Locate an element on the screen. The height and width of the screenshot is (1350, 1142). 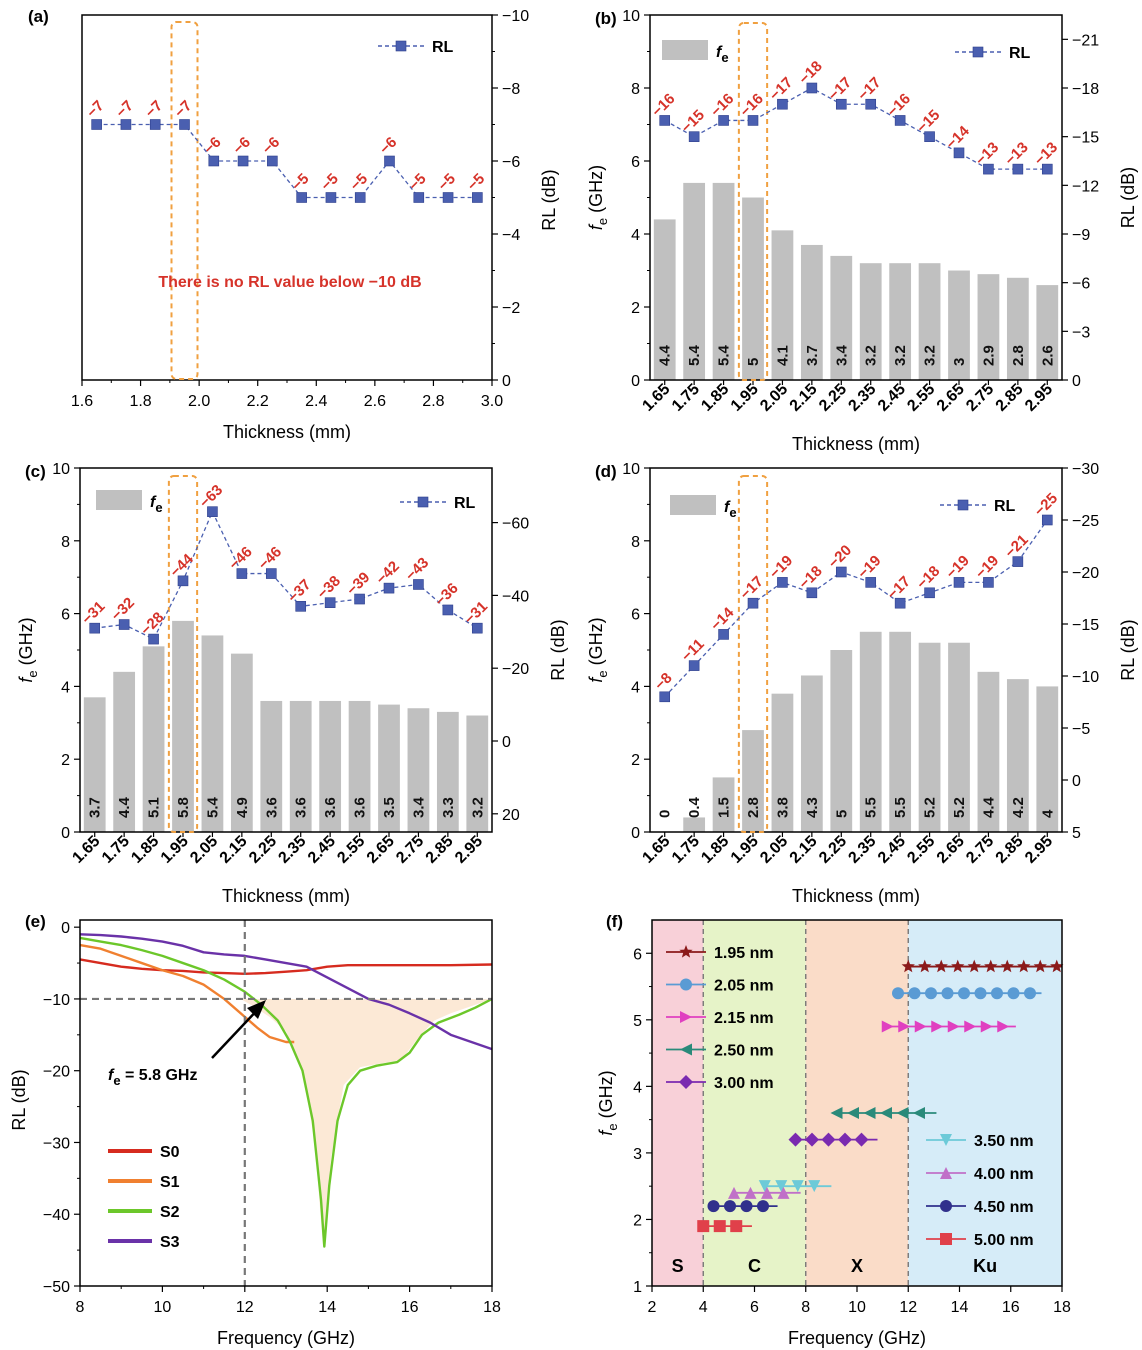
panel-e-xlabel: Frequency (GHz) is located at coordinates (286, 1338).